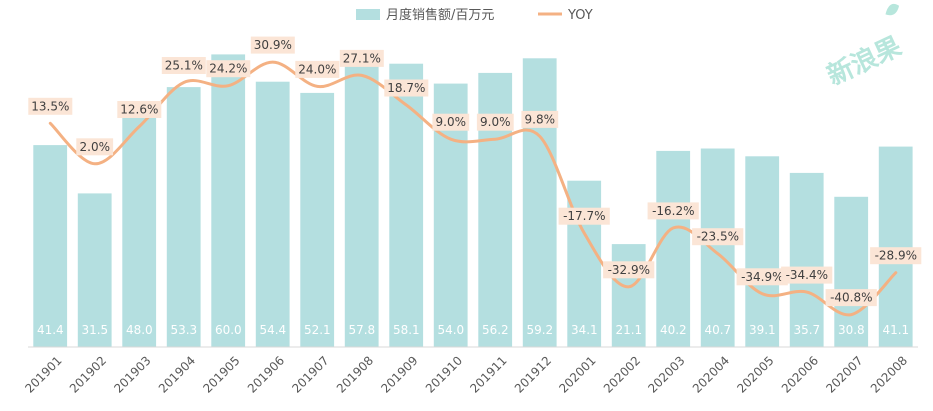 This screenshot has width=933, height=411. I want to click on yoy-data-label: 12.6%, so click(139, 109).